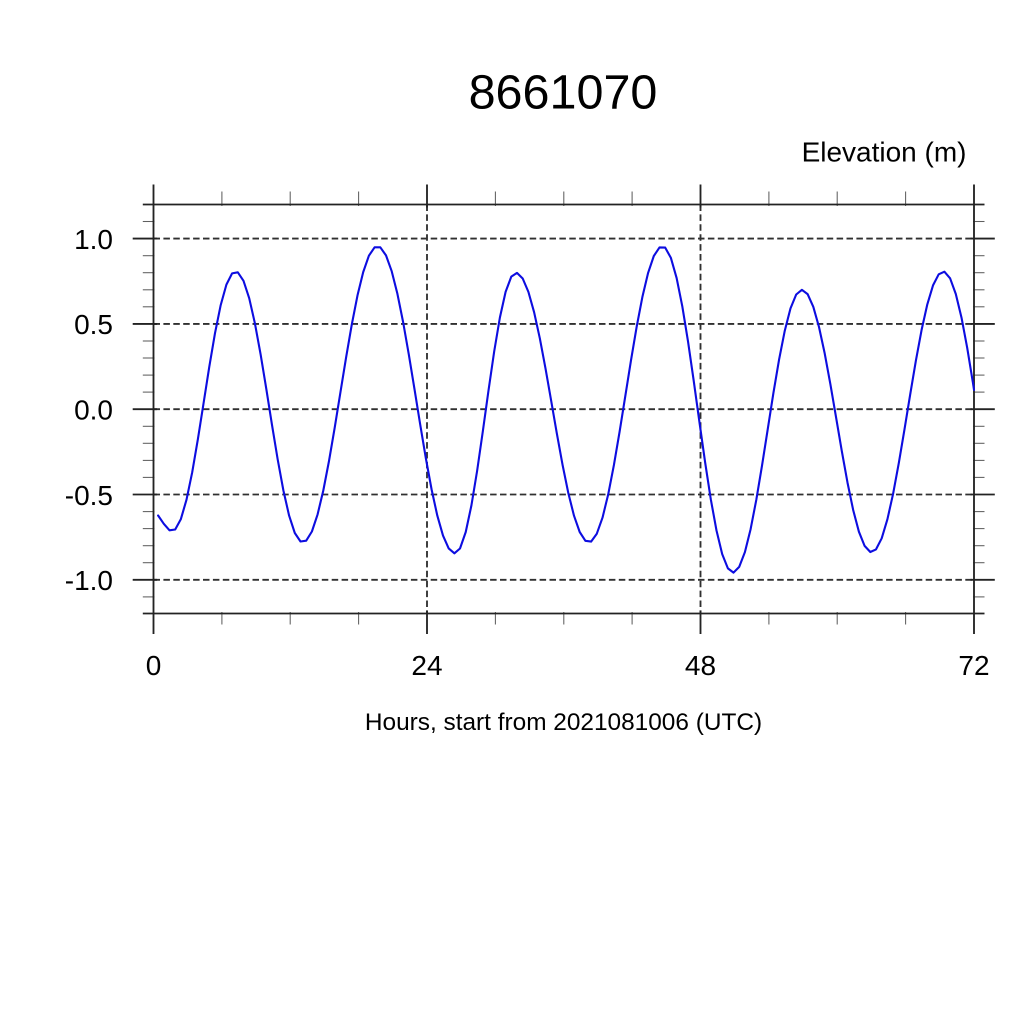  I want to click on svg-text: -1.0, so click(89, 580).